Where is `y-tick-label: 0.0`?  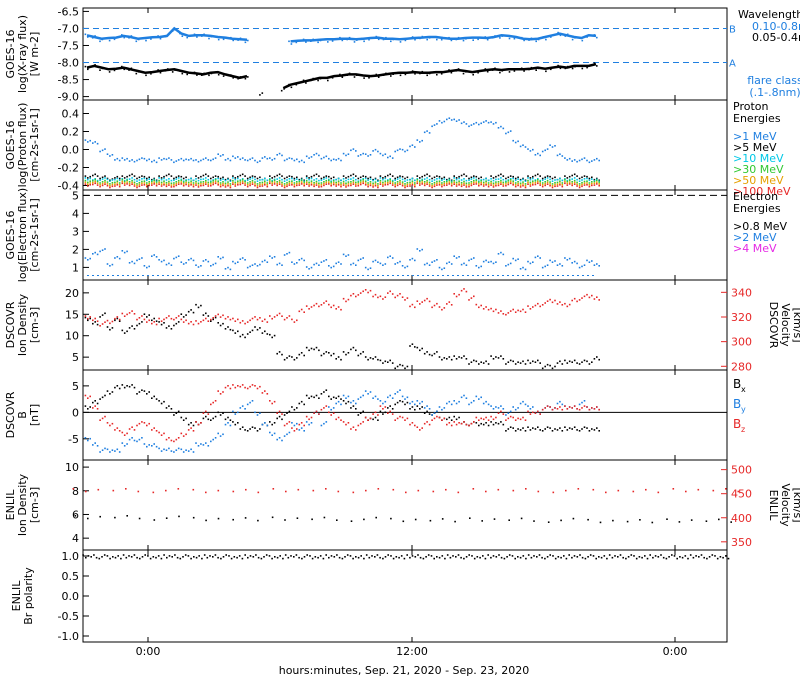 y-tick-label: 0.0 is located at coordinates (71, 150).